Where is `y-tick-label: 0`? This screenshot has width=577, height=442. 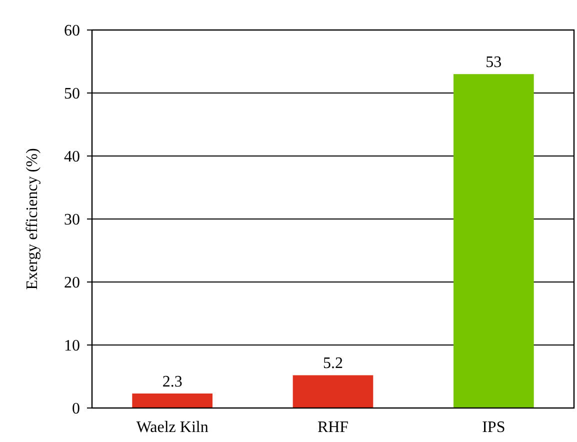
y-tick-label: 0 is located at coordinates (76, 409).